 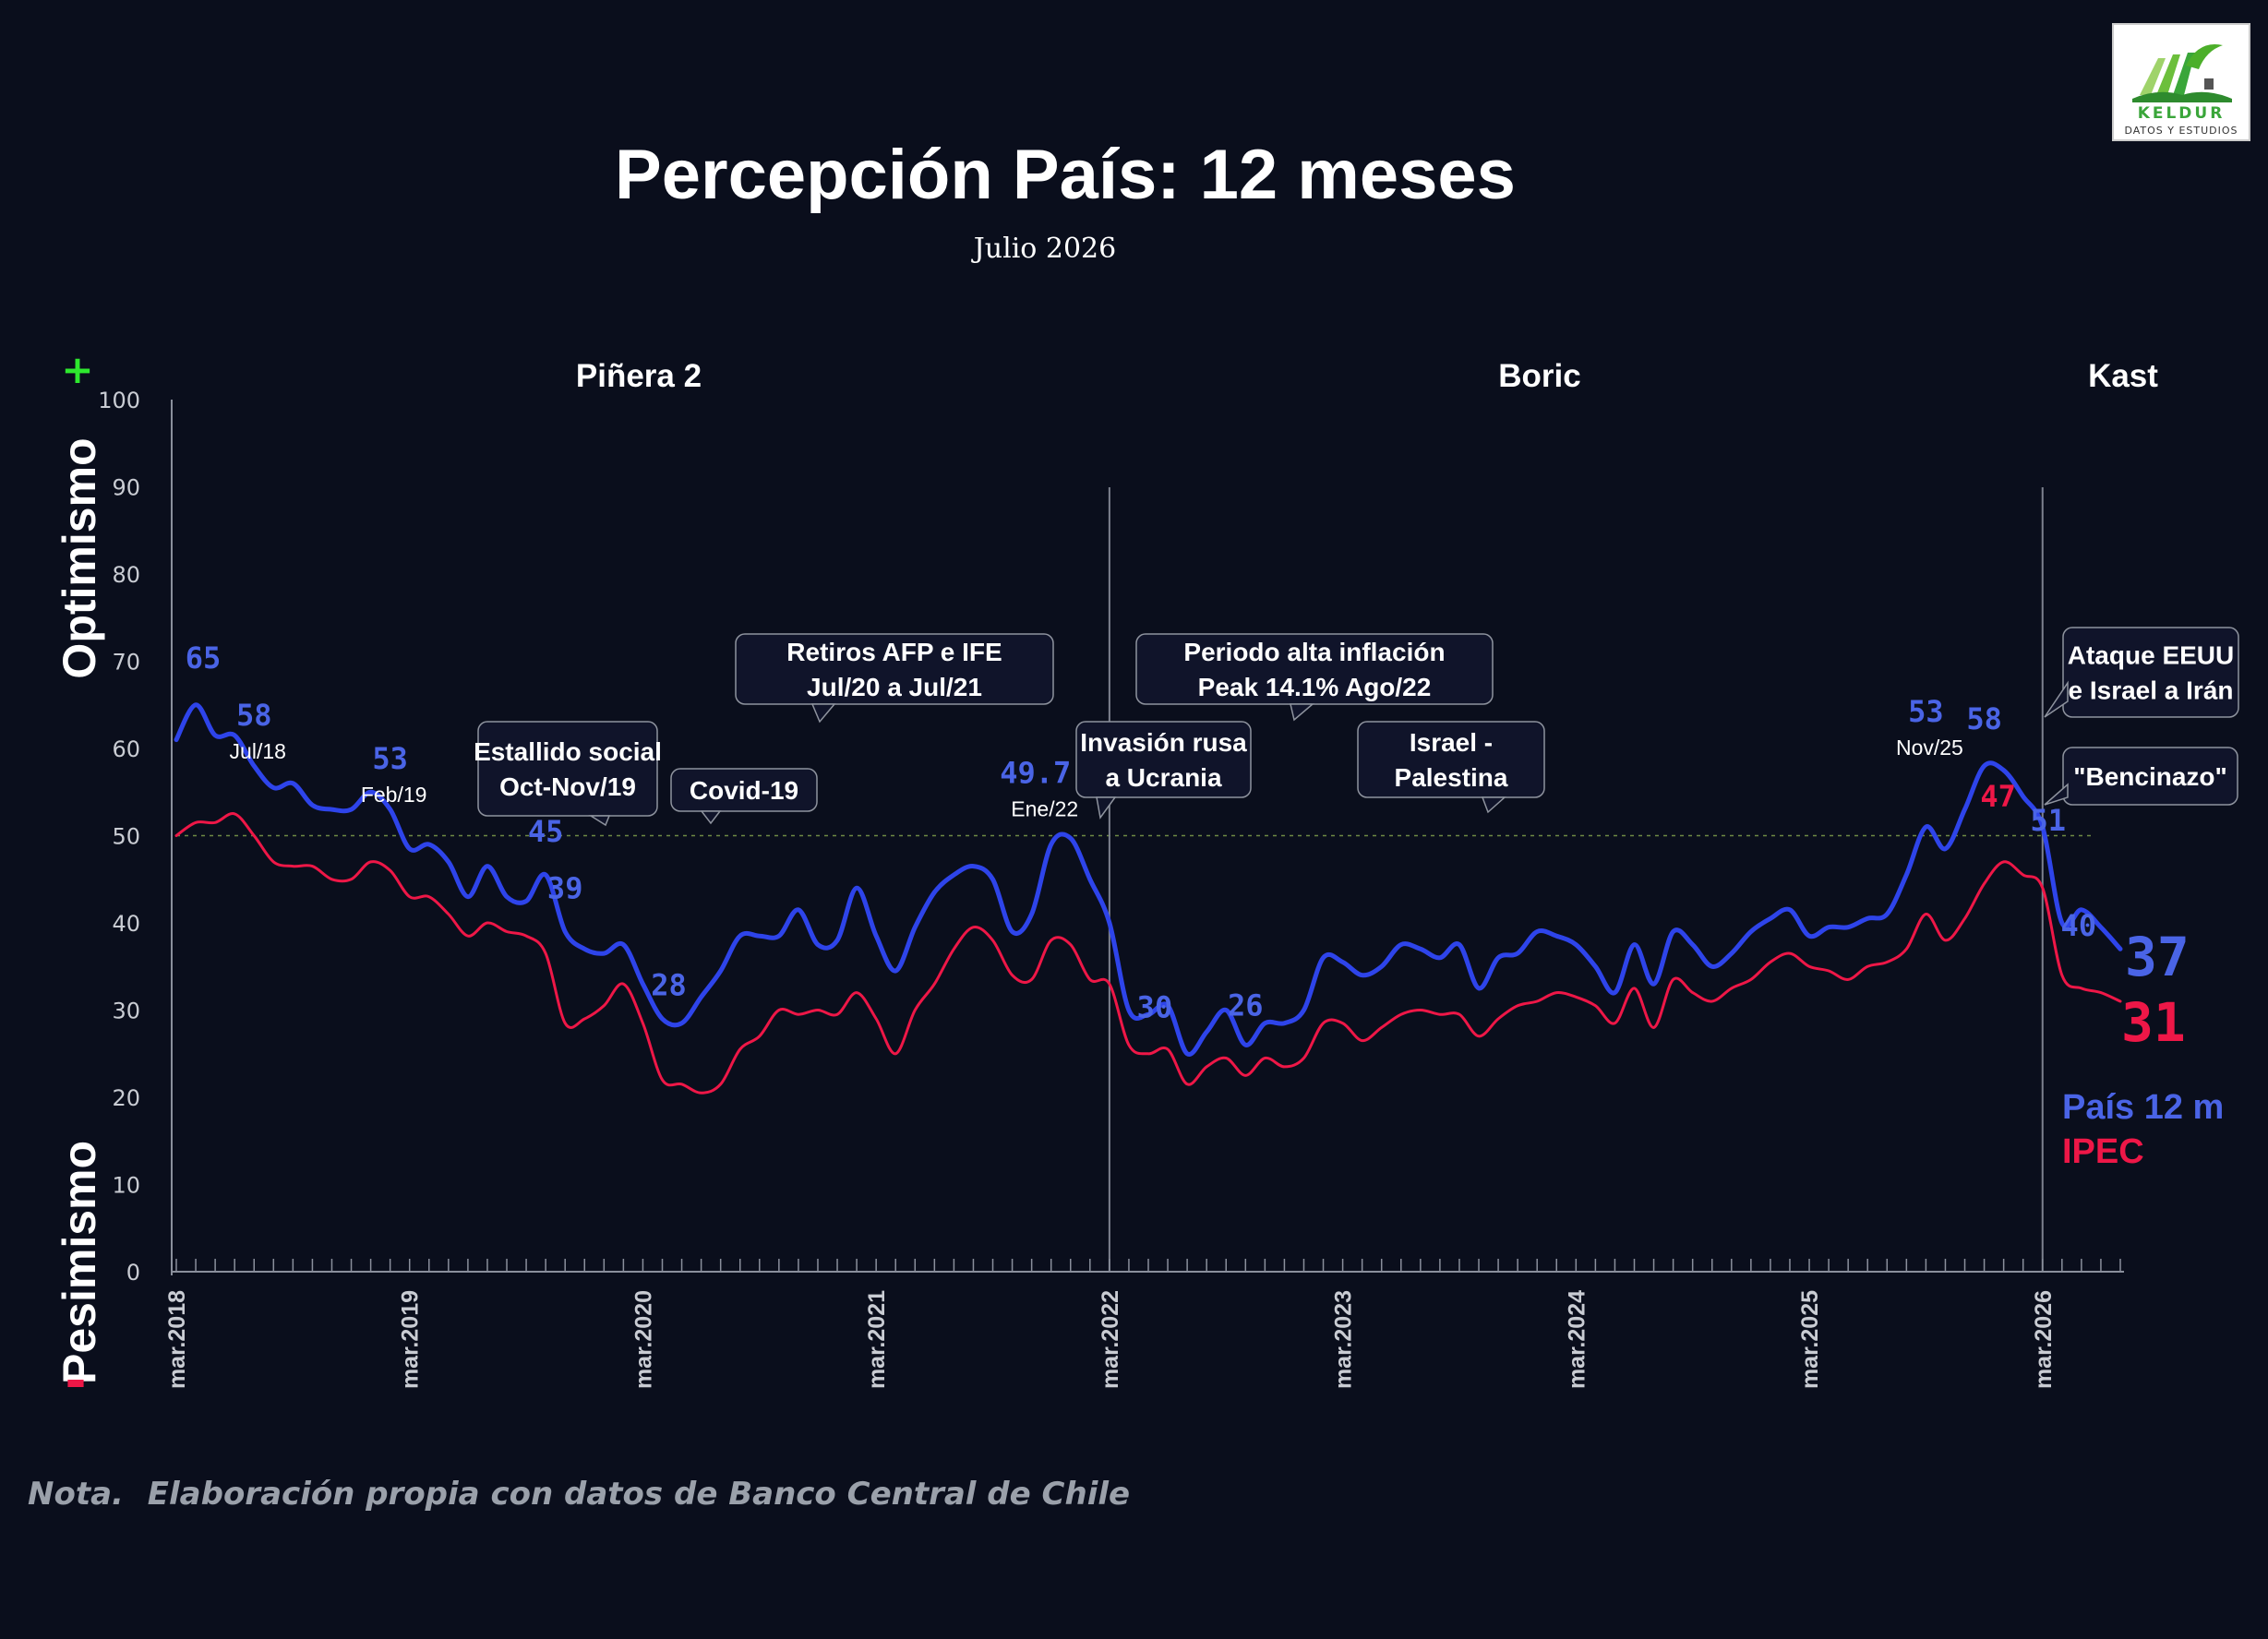 I want to click on line-ipec, so click(x=1148, y=954).